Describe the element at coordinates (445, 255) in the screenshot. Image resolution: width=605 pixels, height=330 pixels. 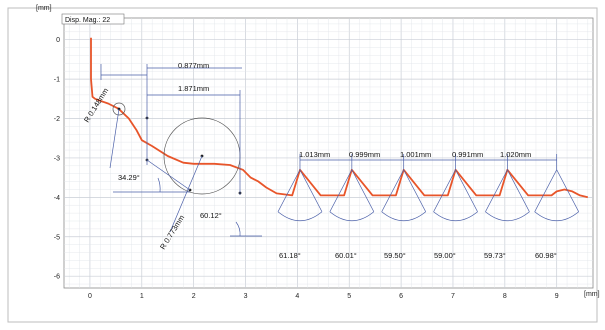
I see `thread-angle-4: 59.00°` at that location.